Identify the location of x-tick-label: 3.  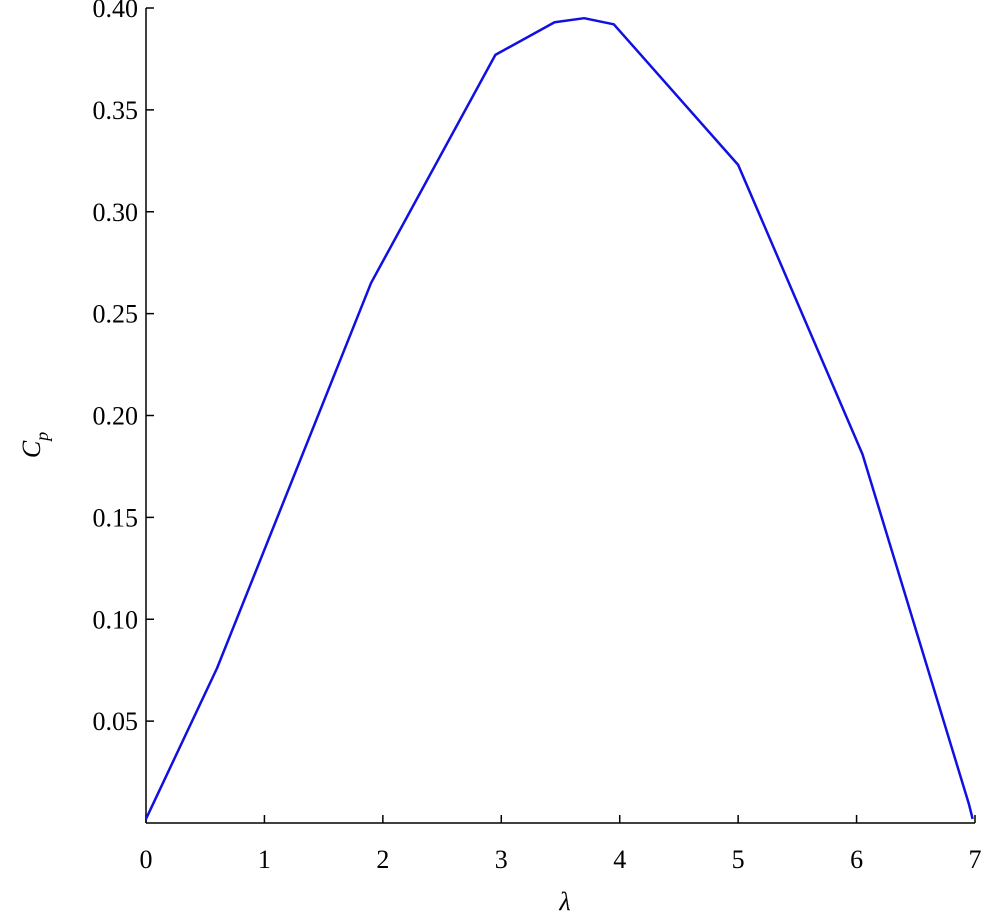
(501, 859).